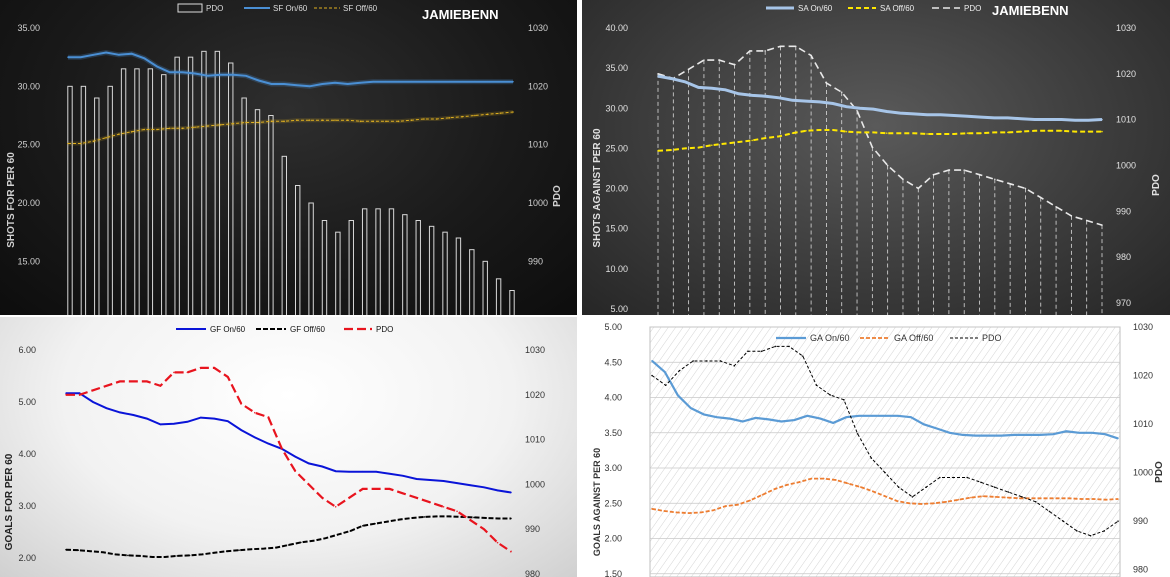 This screenshot has width=1170, height=577. Describe the element at coordinates (1156, 185) in the screenshot. I see `y2-axis-title: PDO` at that location.